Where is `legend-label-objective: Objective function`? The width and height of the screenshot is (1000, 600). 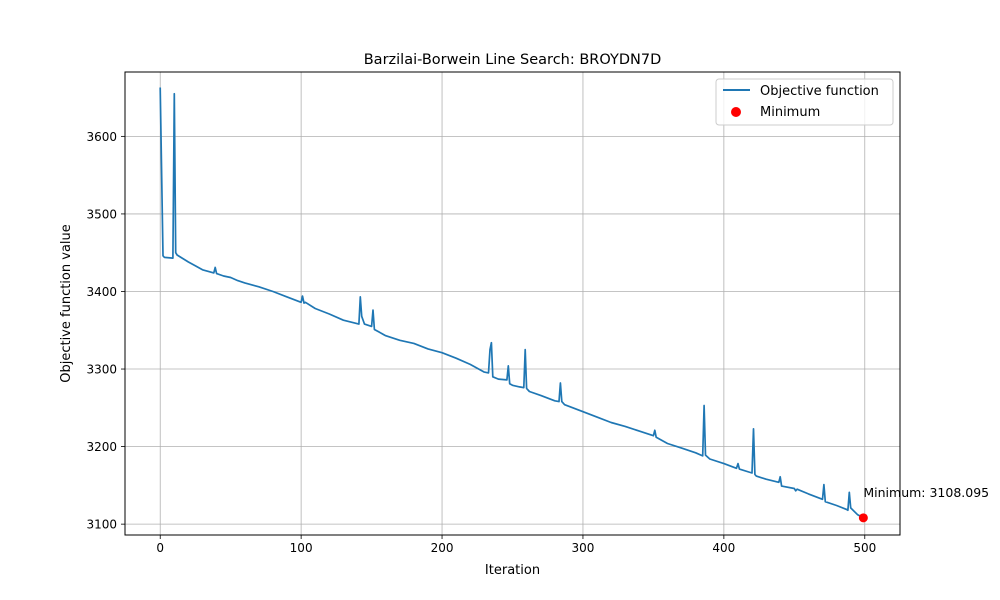
legend-label-objective: Objective function is located at coordinates (819, 91).